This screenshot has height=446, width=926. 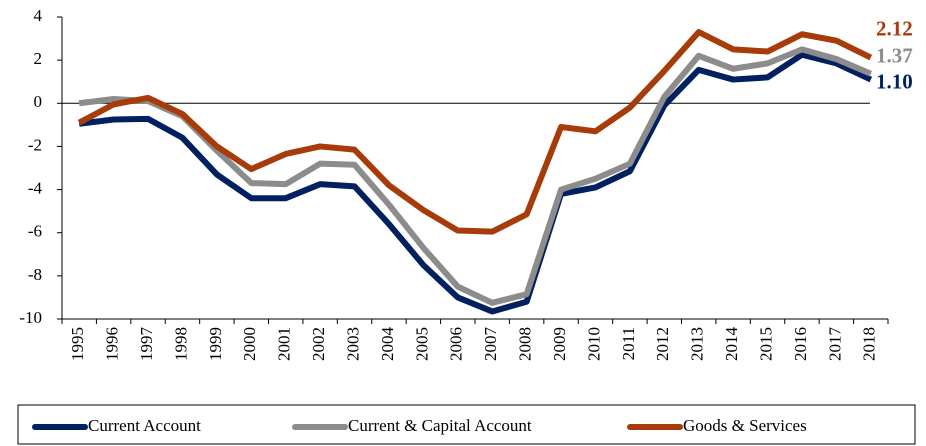 I want to click on legend-label: Current & Capital Account, so click(x=440, y=425).